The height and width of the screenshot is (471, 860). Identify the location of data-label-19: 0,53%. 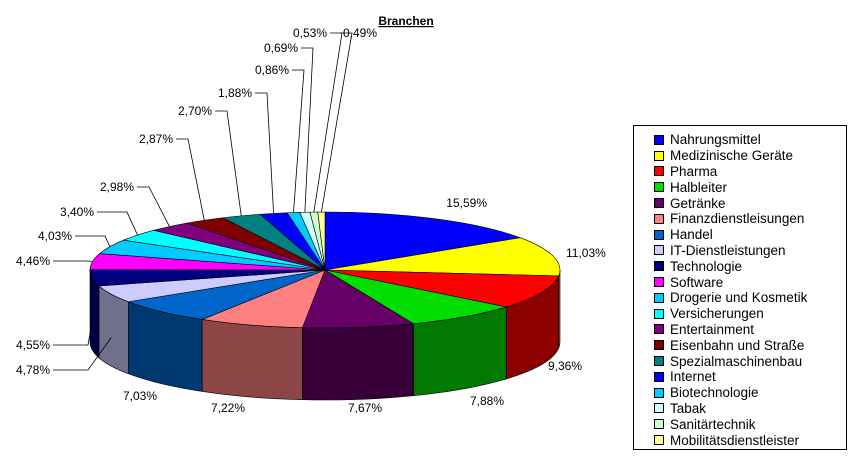
(310, 33).